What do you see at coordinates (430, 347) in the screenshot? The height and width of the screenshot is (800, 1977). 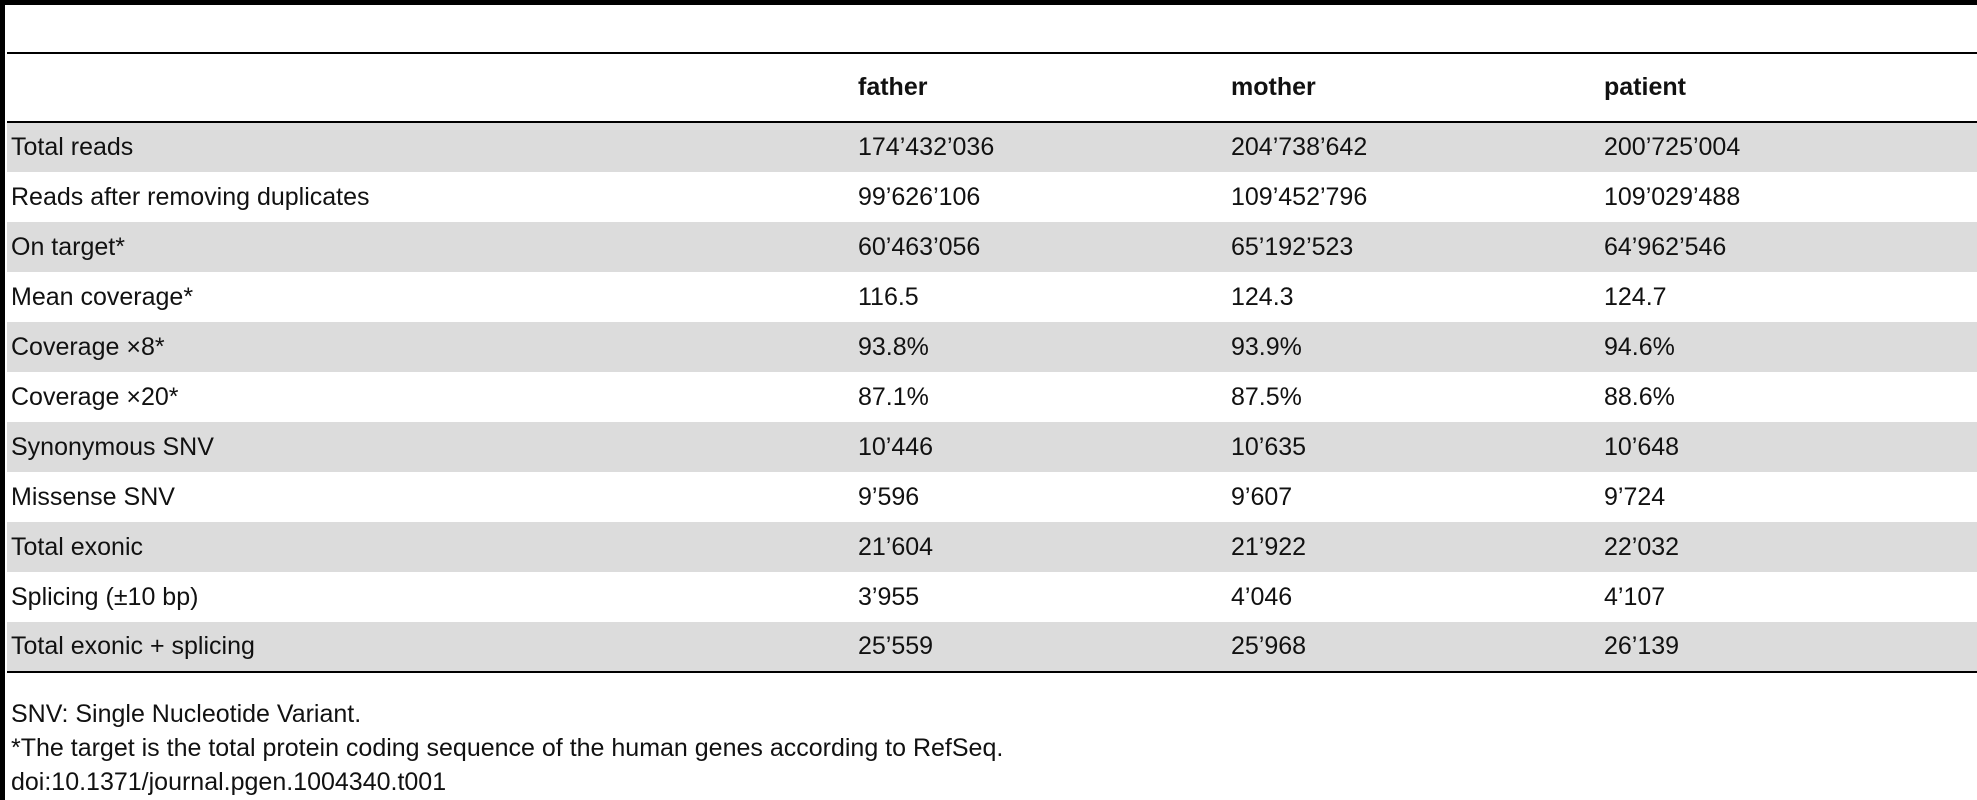 I see `row-label: Coverage ×8*` at bounding box center [430, 347].